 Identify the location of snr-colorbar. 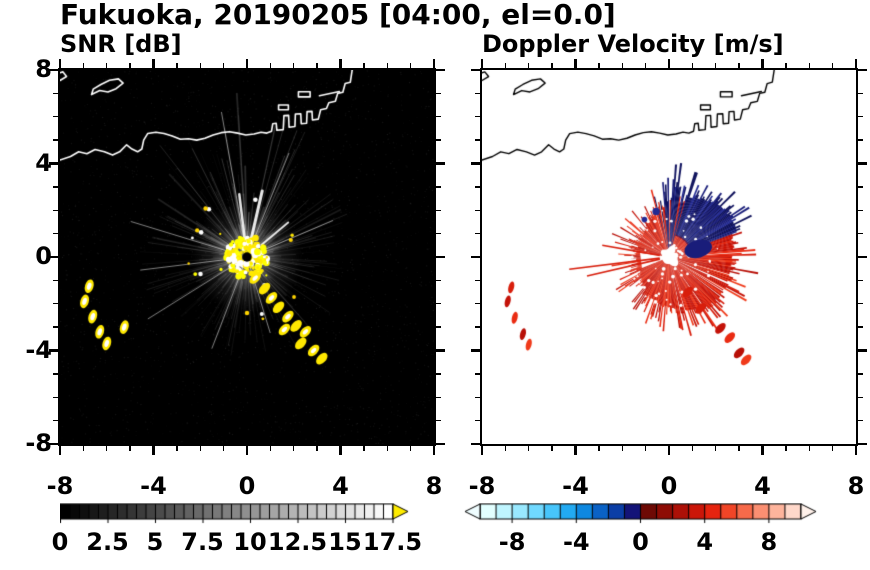
(236, 514).